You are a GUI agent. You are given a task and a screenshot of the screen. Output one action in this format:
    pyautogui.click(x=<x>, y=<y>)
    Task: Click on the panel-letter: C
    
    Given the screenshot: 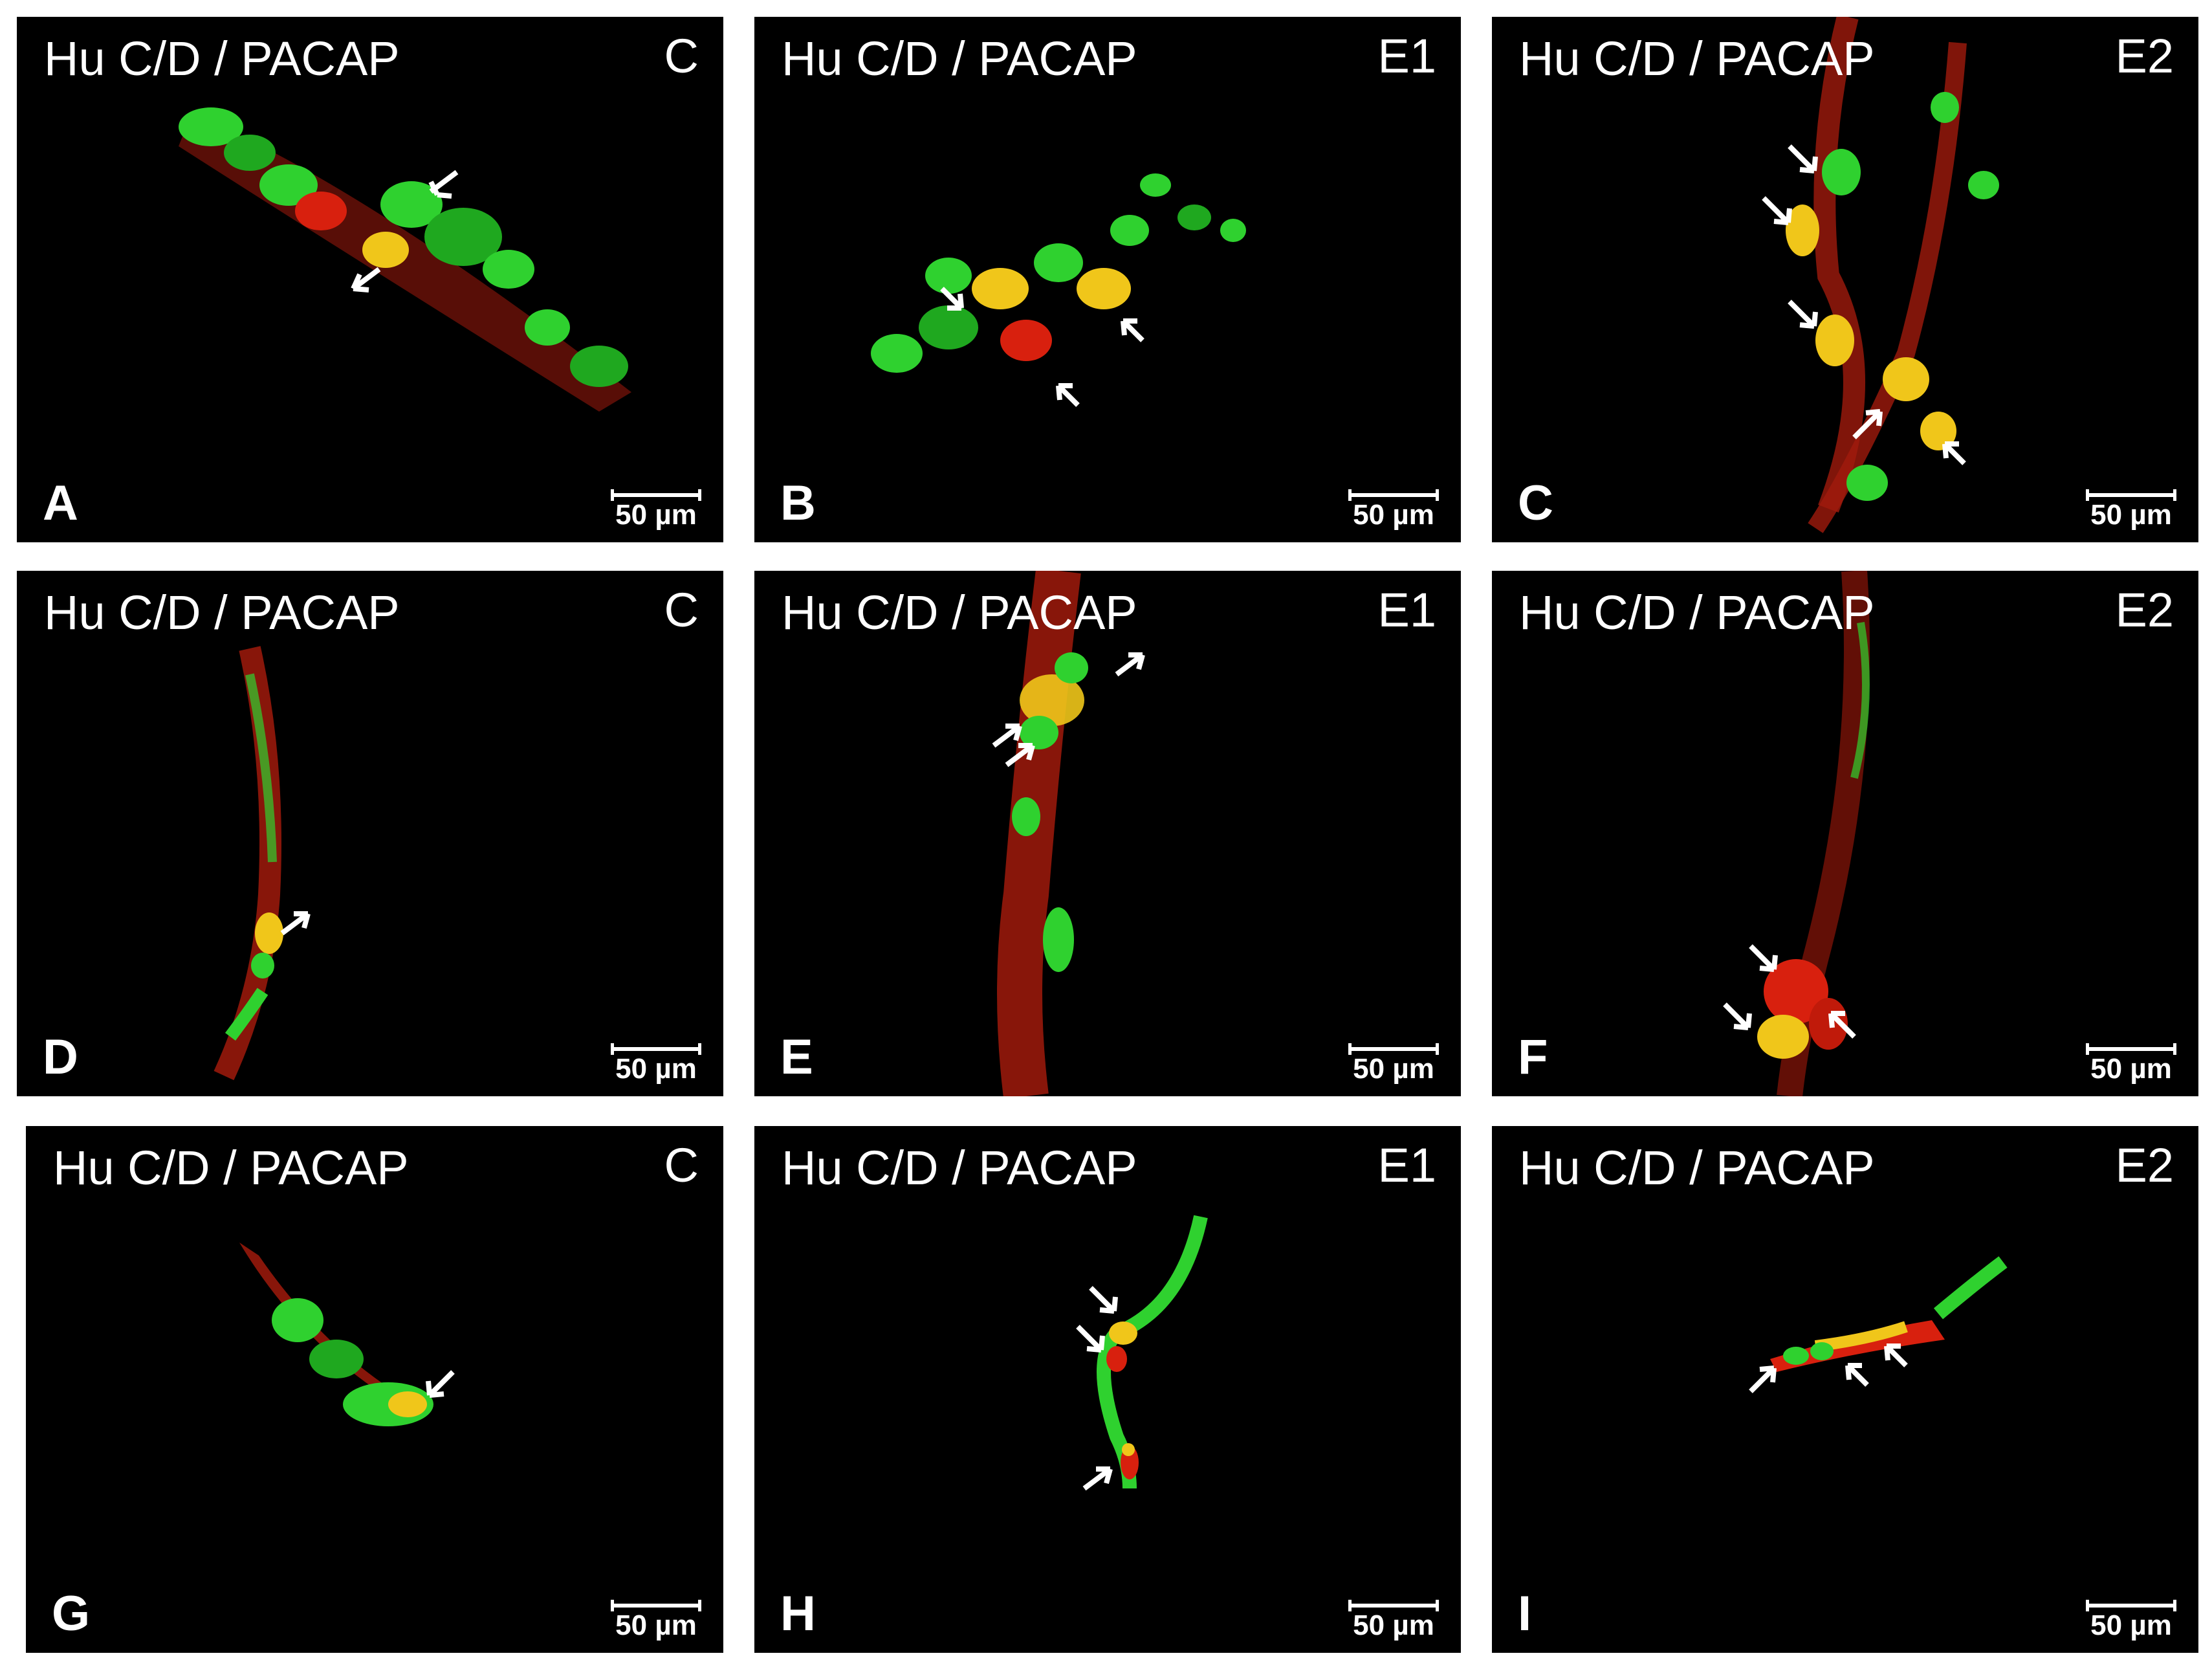 What is the action you would take?
    pyautogui.click(x=1535, y=503)
    